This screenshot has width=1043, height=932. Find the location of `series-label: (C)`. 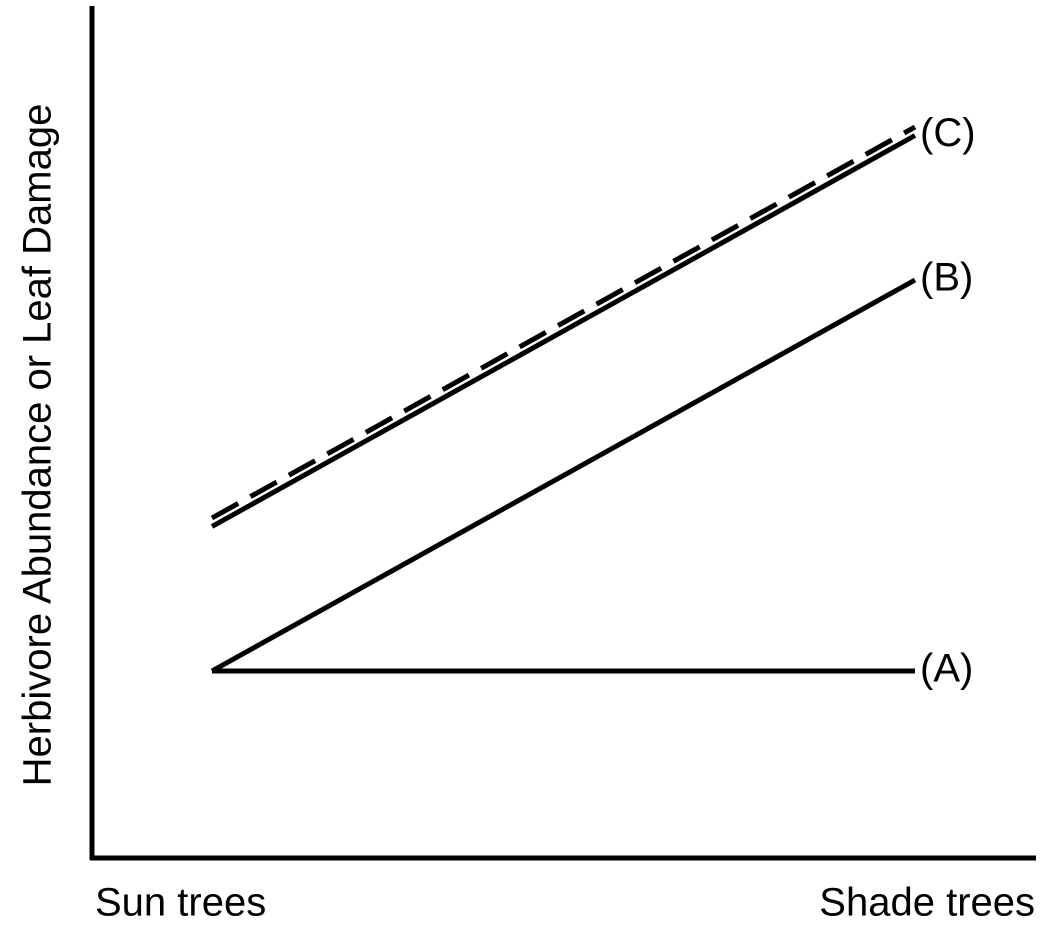

series-label: (C) is located at coordinates (948, 133).